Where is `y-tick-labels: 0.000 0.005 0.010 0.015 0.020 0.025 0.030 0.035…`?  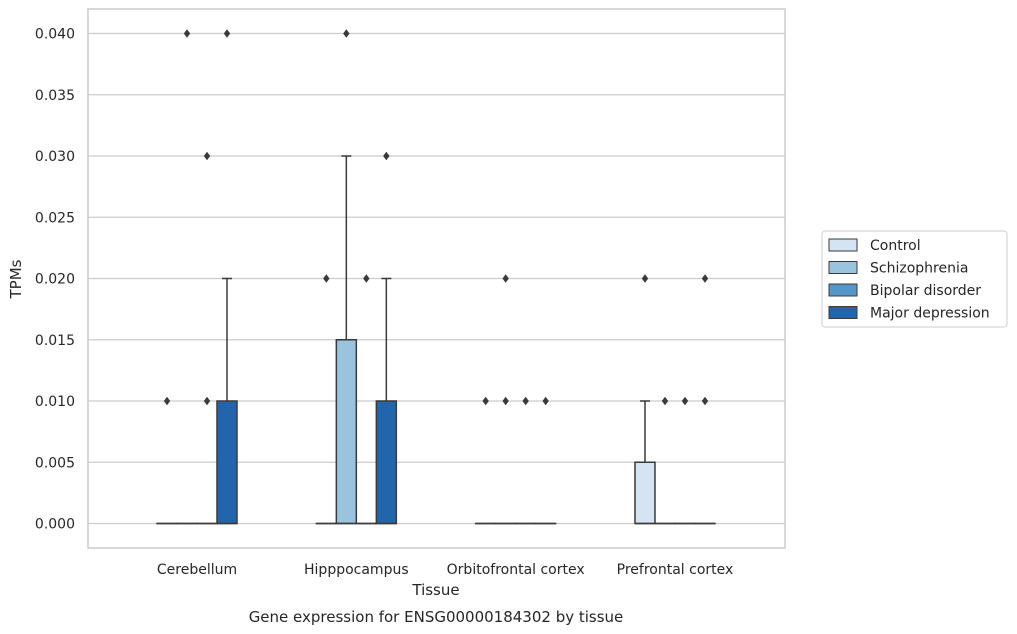 y-tick-labels: 0.000 0.005 0.010 0.015 0.020 0.025 0.030 0.035… is located at coordinates (55, 280).